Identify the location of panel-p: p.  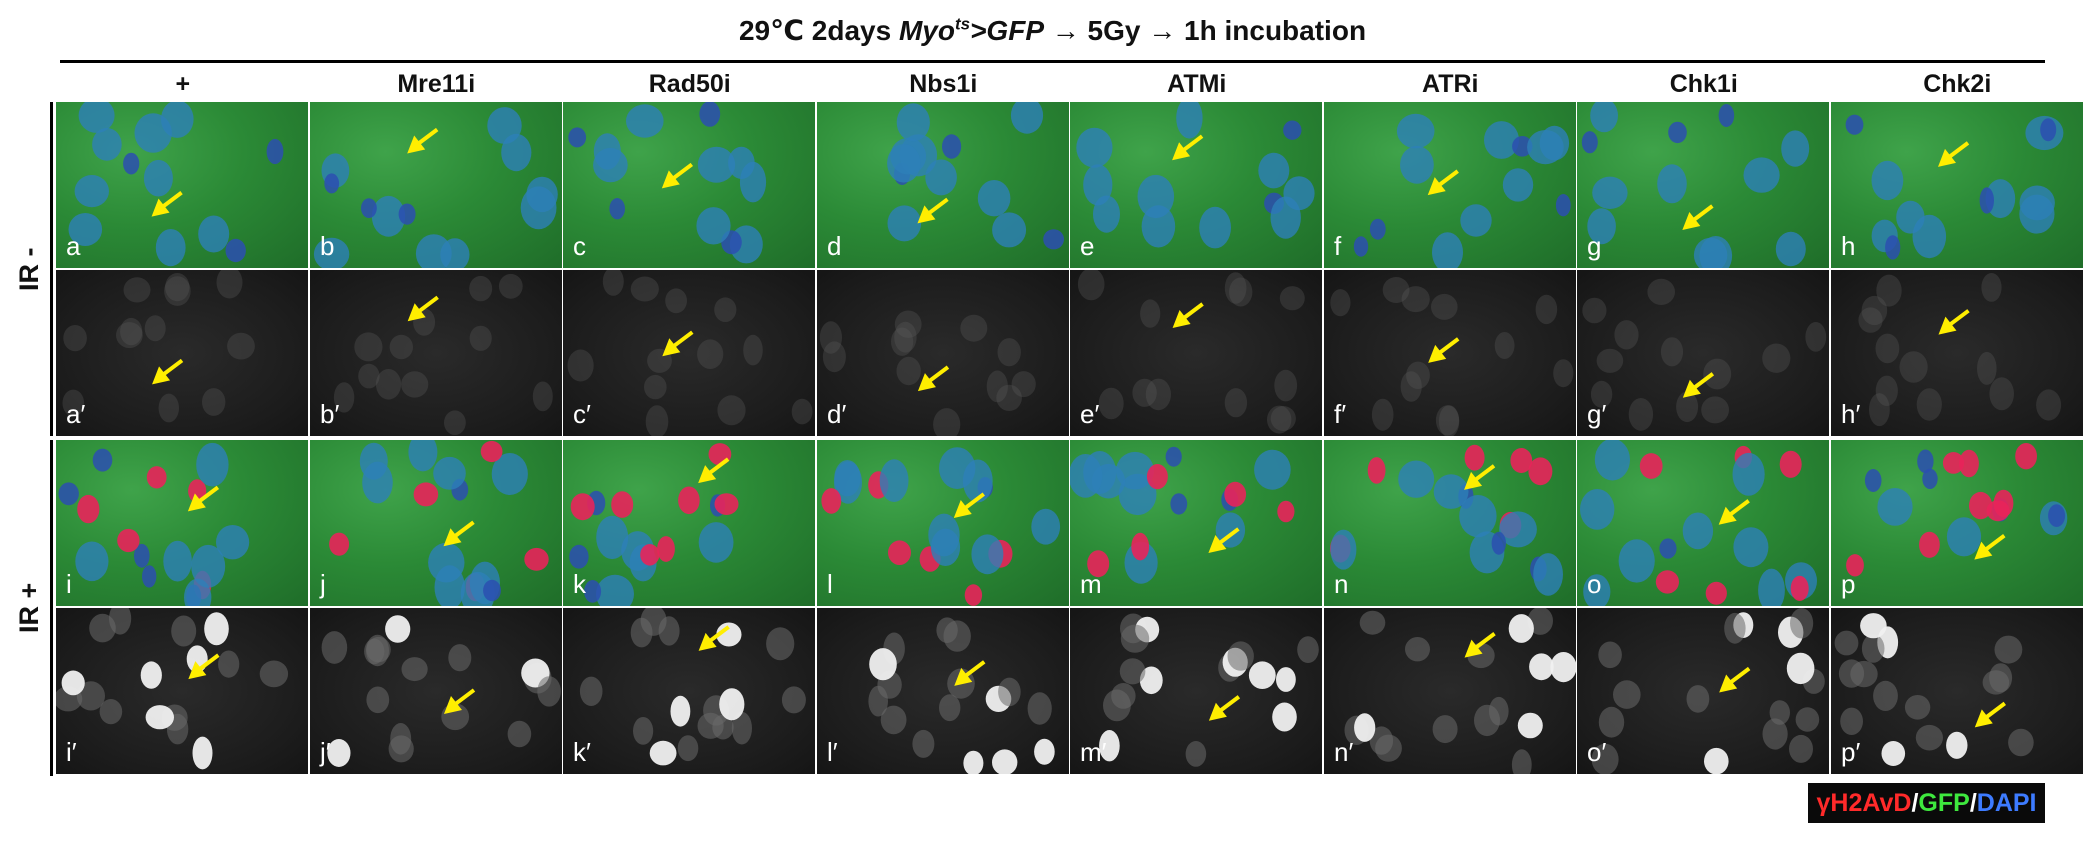
(1958, 524).